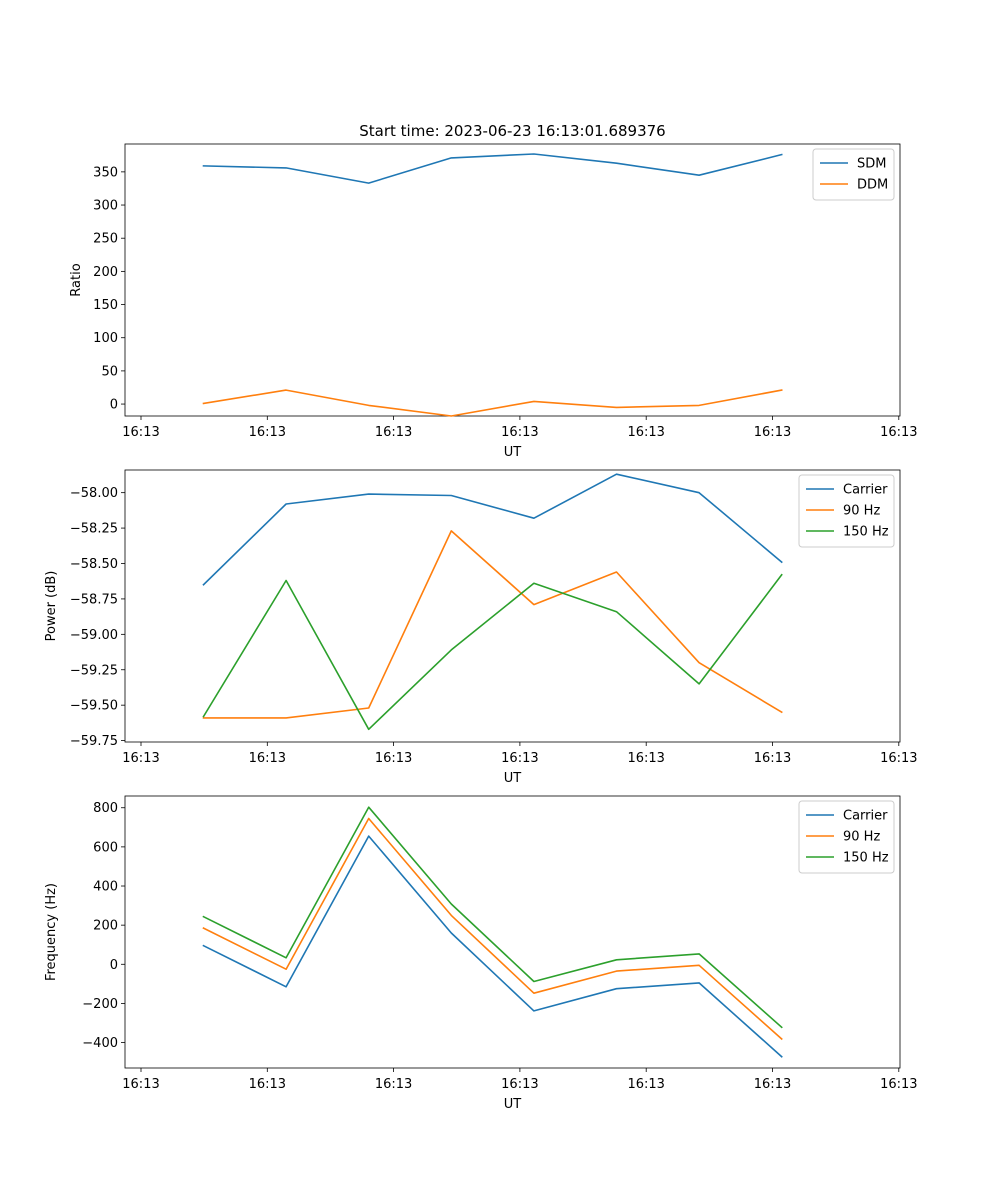  I want to click on y-tick-label: −58.75, so click(94, 599).